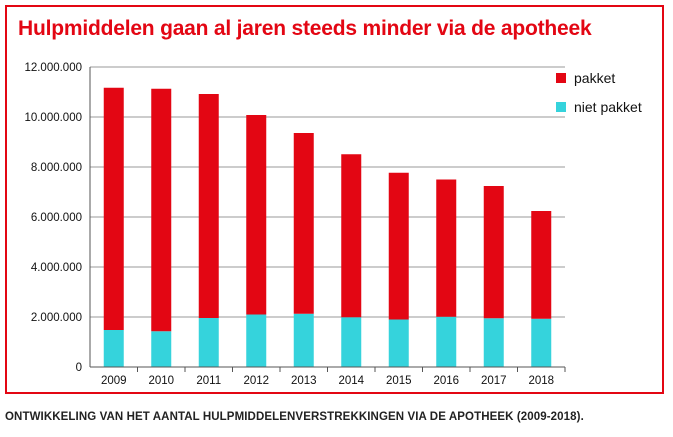  I want to click on y-tick-label: 4.000.000, so click(56, 268).